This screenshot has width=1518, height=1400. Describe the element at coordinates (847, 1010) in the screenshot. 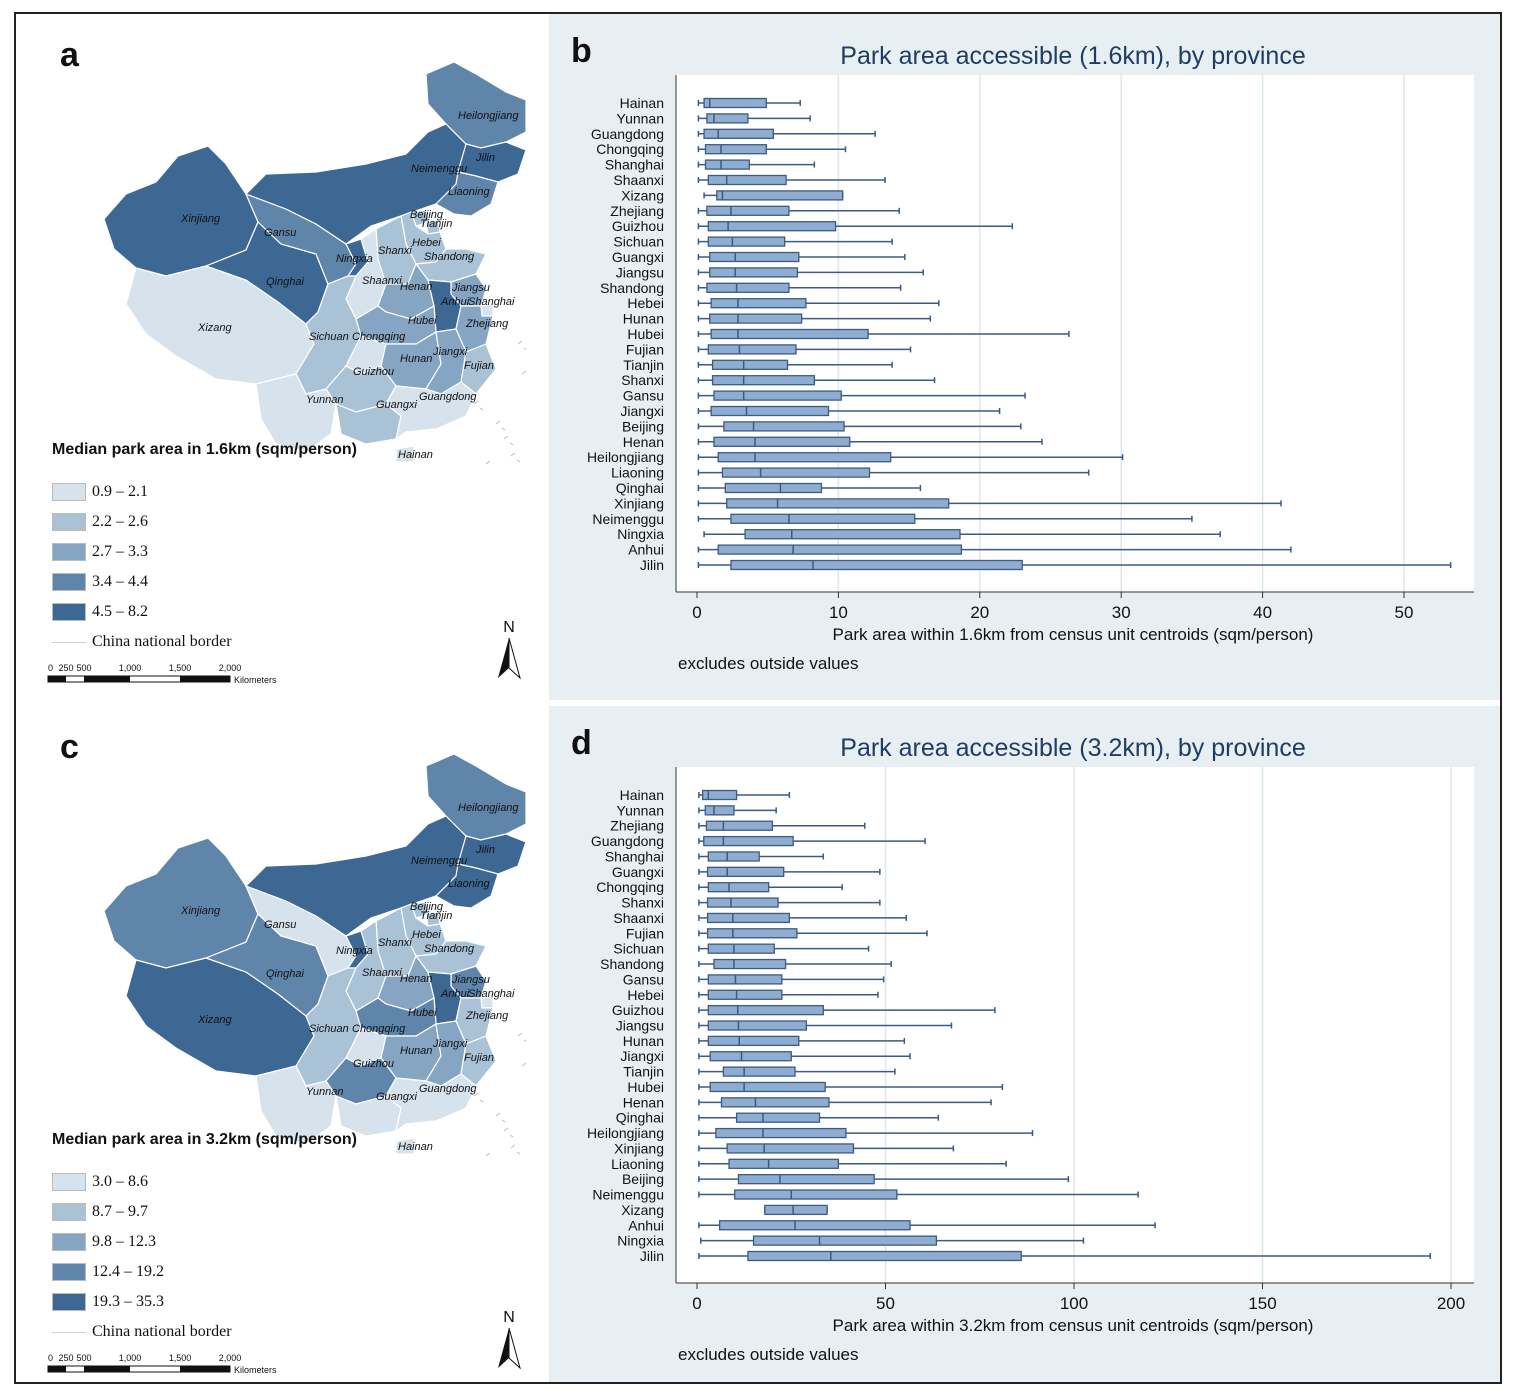

I see `box-guizhou` at that location.